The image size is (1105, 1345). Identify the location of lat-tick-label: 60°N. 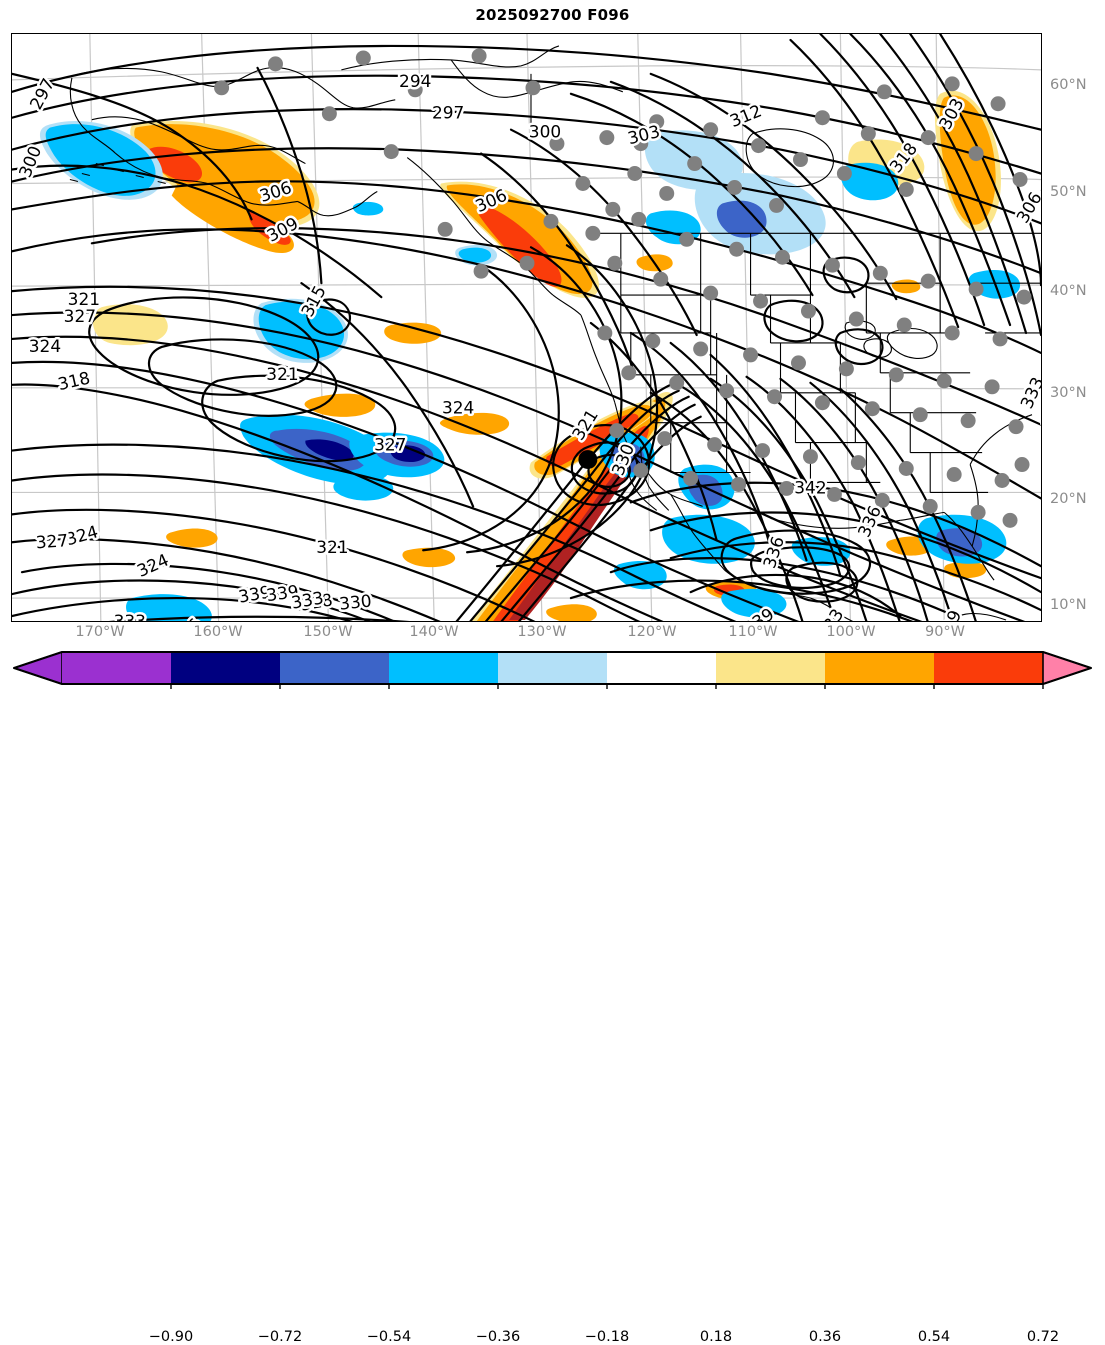
(1068, 85).